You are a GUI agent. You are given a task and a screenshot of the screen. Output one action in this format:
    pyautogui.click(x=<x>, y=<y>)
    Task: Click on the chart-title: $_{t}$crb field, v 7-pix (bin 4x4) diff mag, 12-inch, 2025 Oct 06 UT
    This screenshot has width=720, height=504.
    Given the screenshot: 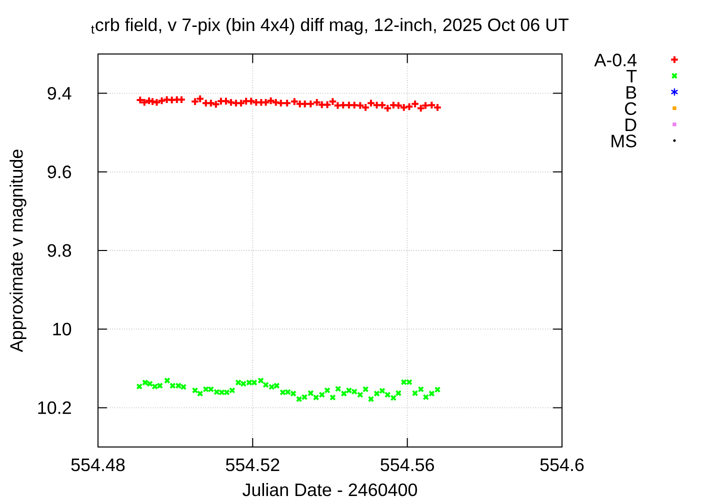 What is the action you would take?
    pyautogui.click(x=330, y=26)
    